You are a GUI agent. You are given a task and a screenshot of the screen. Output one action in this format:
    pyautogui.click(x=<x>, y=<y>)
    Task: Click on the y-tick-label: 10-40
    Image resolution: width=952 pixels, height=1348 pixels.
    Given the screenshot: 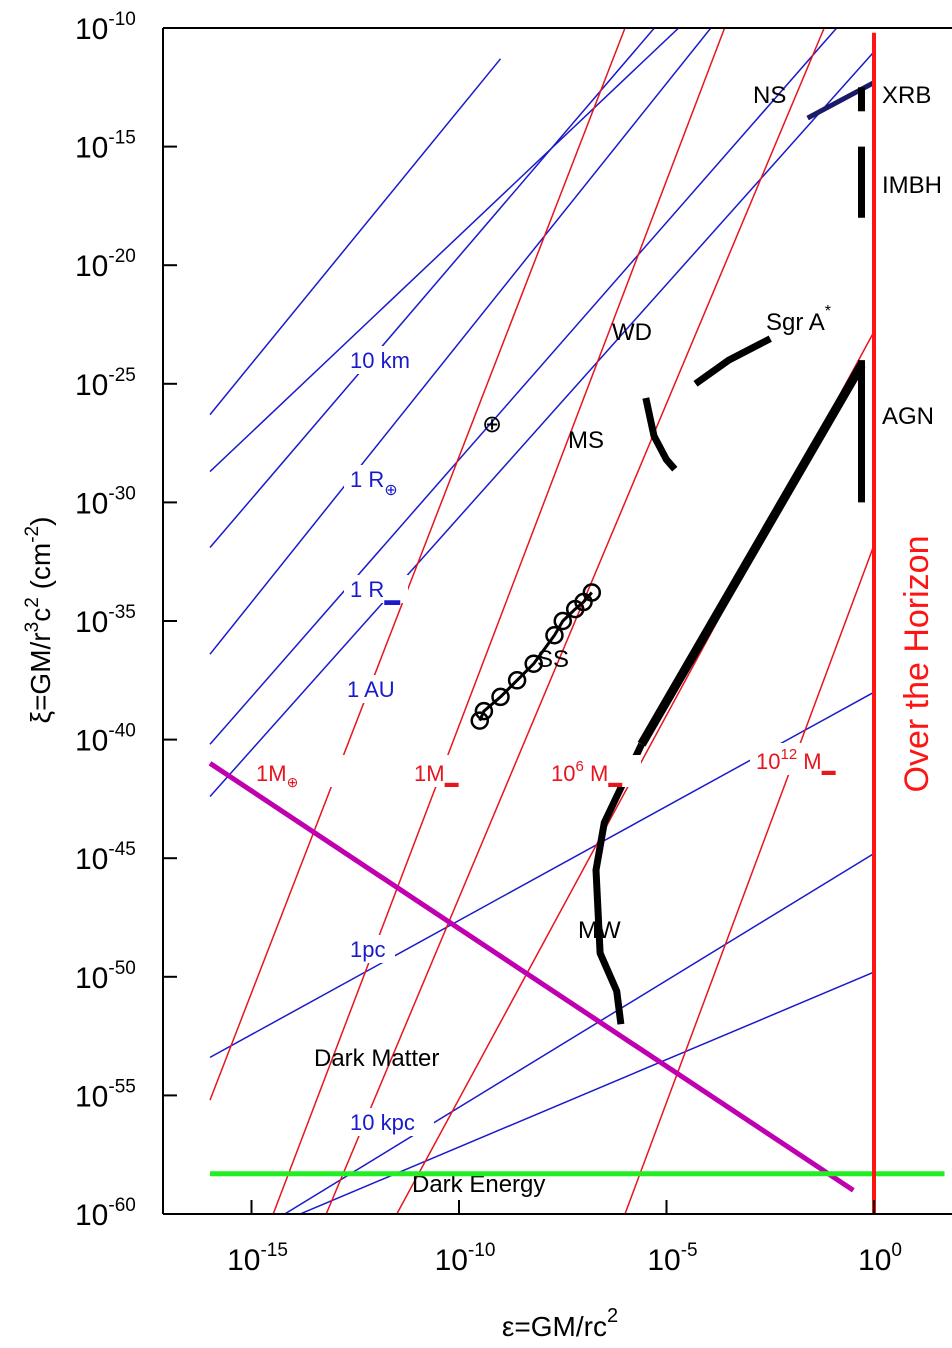 What is the action you would take?
    pyautogui.click(x=105, y=739)
    